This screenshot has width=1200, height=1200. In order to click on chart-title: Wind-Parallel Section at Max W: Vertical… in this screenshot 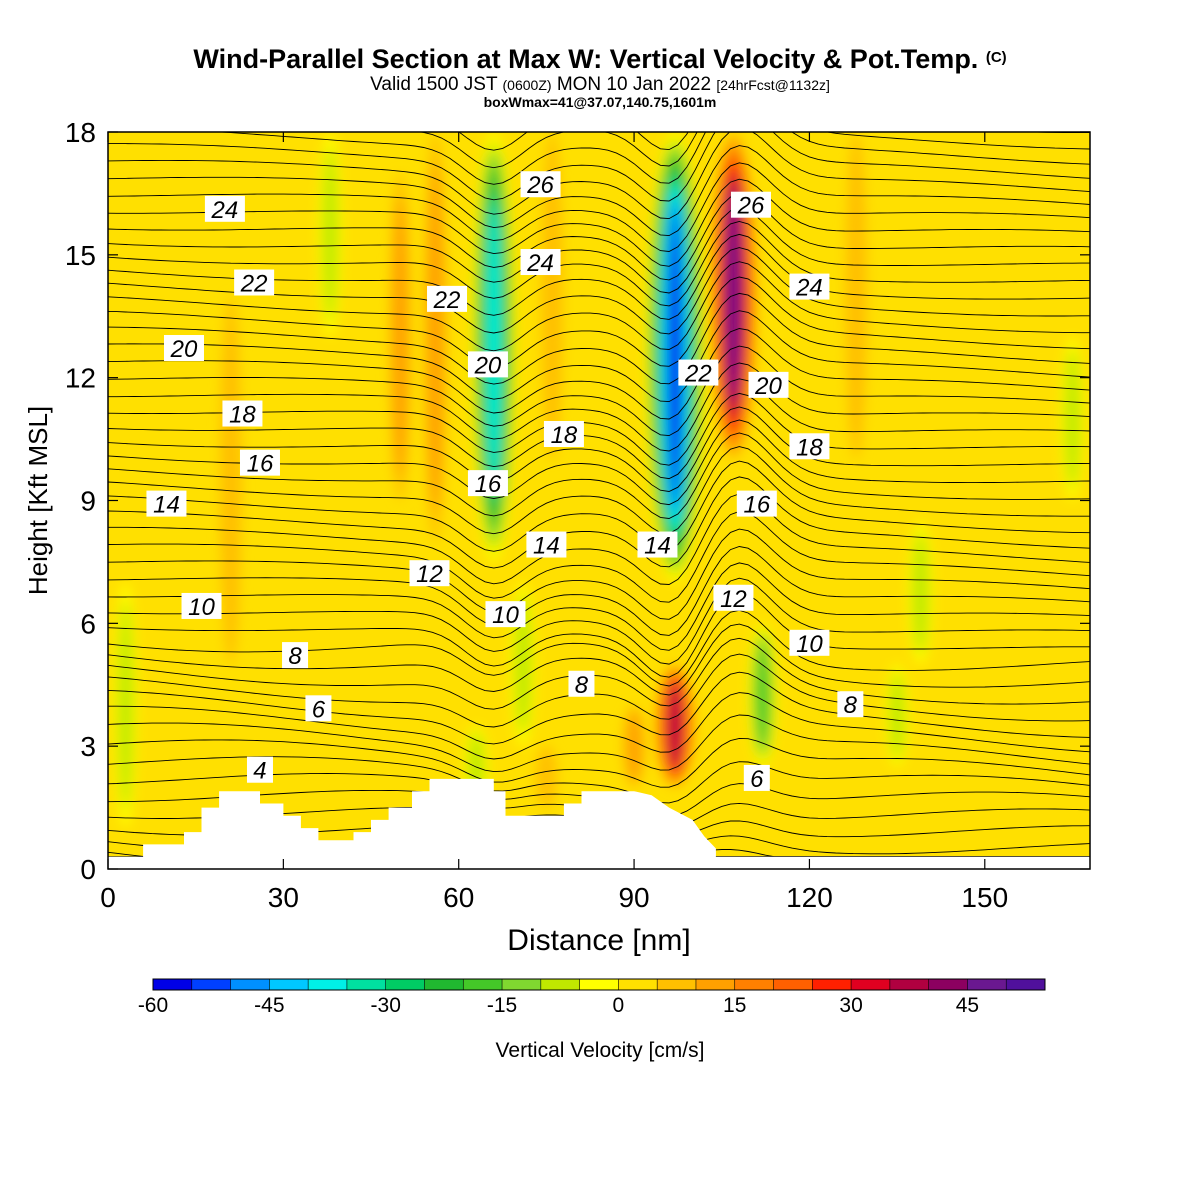, I will do `click(600, 58)`.